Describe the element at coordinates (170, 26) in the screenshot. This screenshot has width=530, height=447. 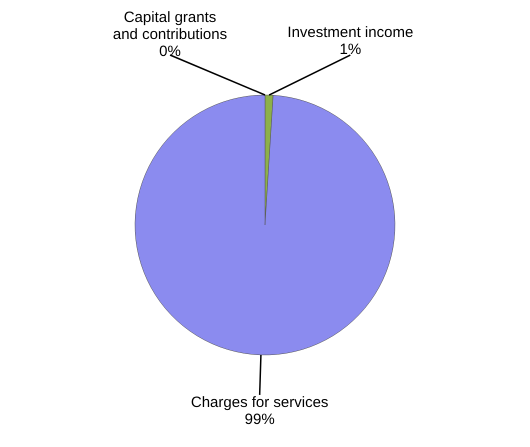
I see `category-label: Capital grants and contributions` at that location.